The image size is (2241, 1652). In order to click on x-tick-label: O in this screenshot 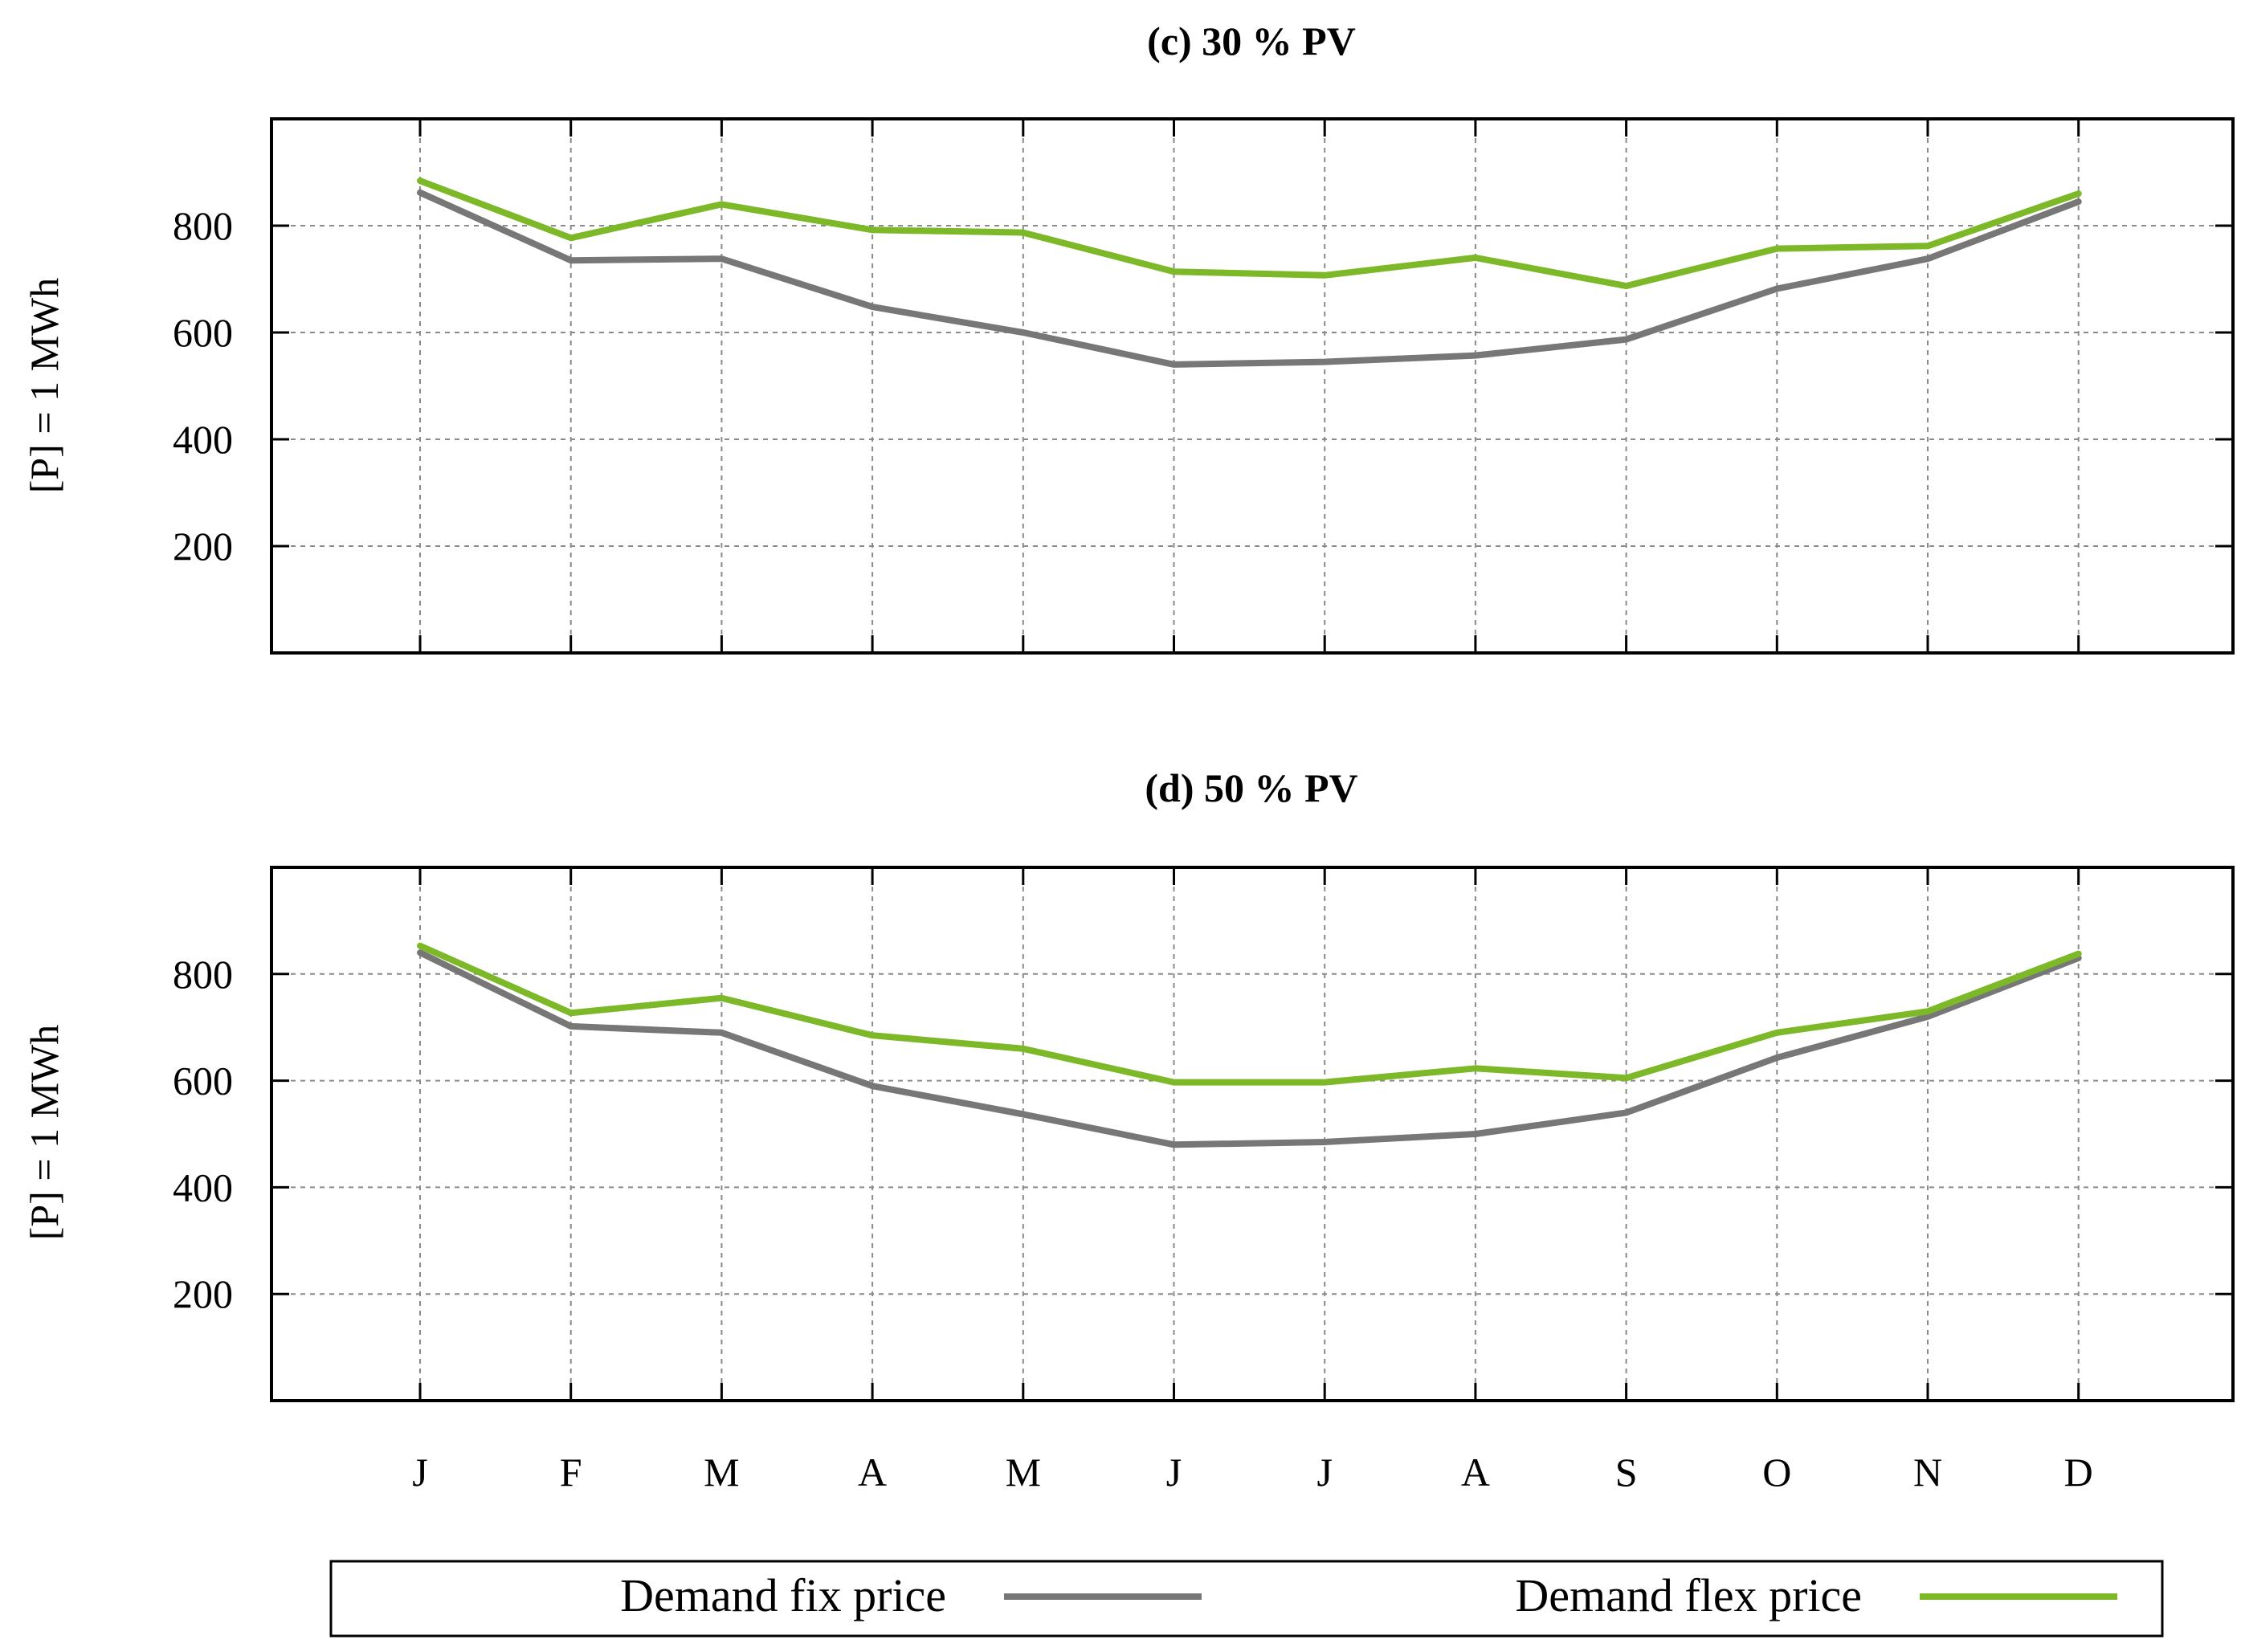, I will do `click(1776, 1472)`.